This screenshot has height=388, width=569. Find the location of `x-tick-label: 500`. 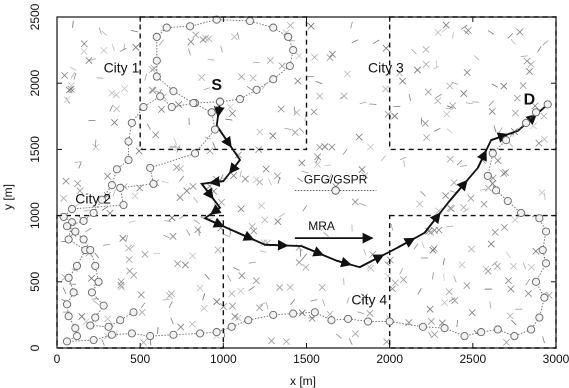

x-tick-label: 500 is located at coordinates (140, 359).